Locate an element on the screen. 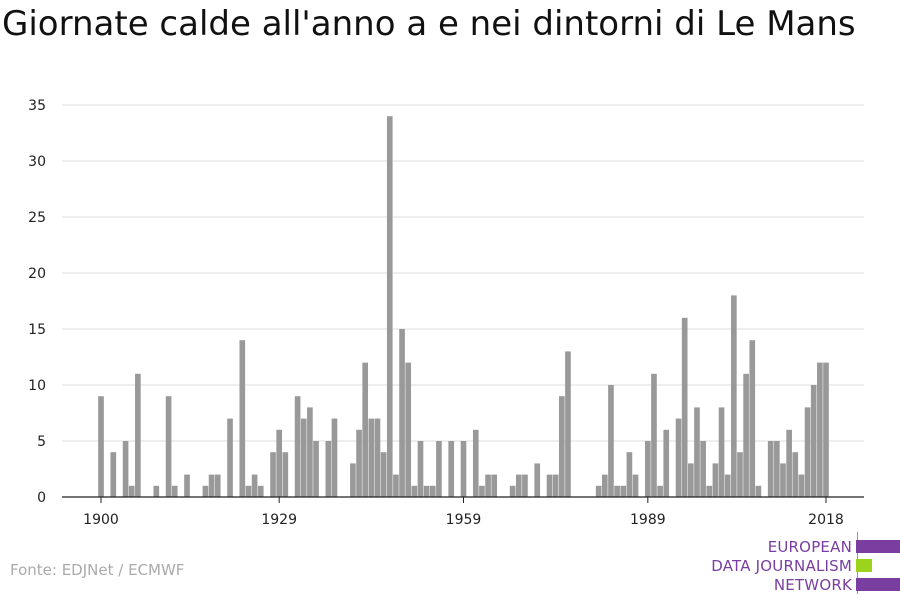 The height and width of the screenshot is (600, 900). y-tick-label: 20 is located at coordinates (37, 274).